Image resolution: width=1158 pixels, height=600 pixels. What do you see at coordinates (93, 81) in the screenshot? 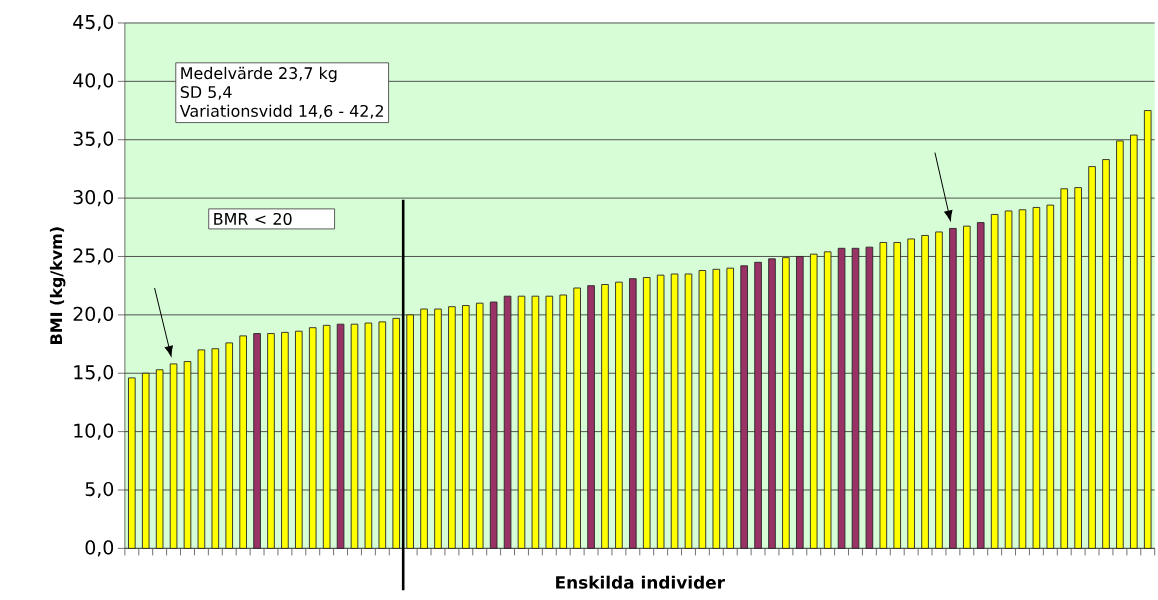
I see `y-tick-label: 40,0` at bounding box center [93, 81].